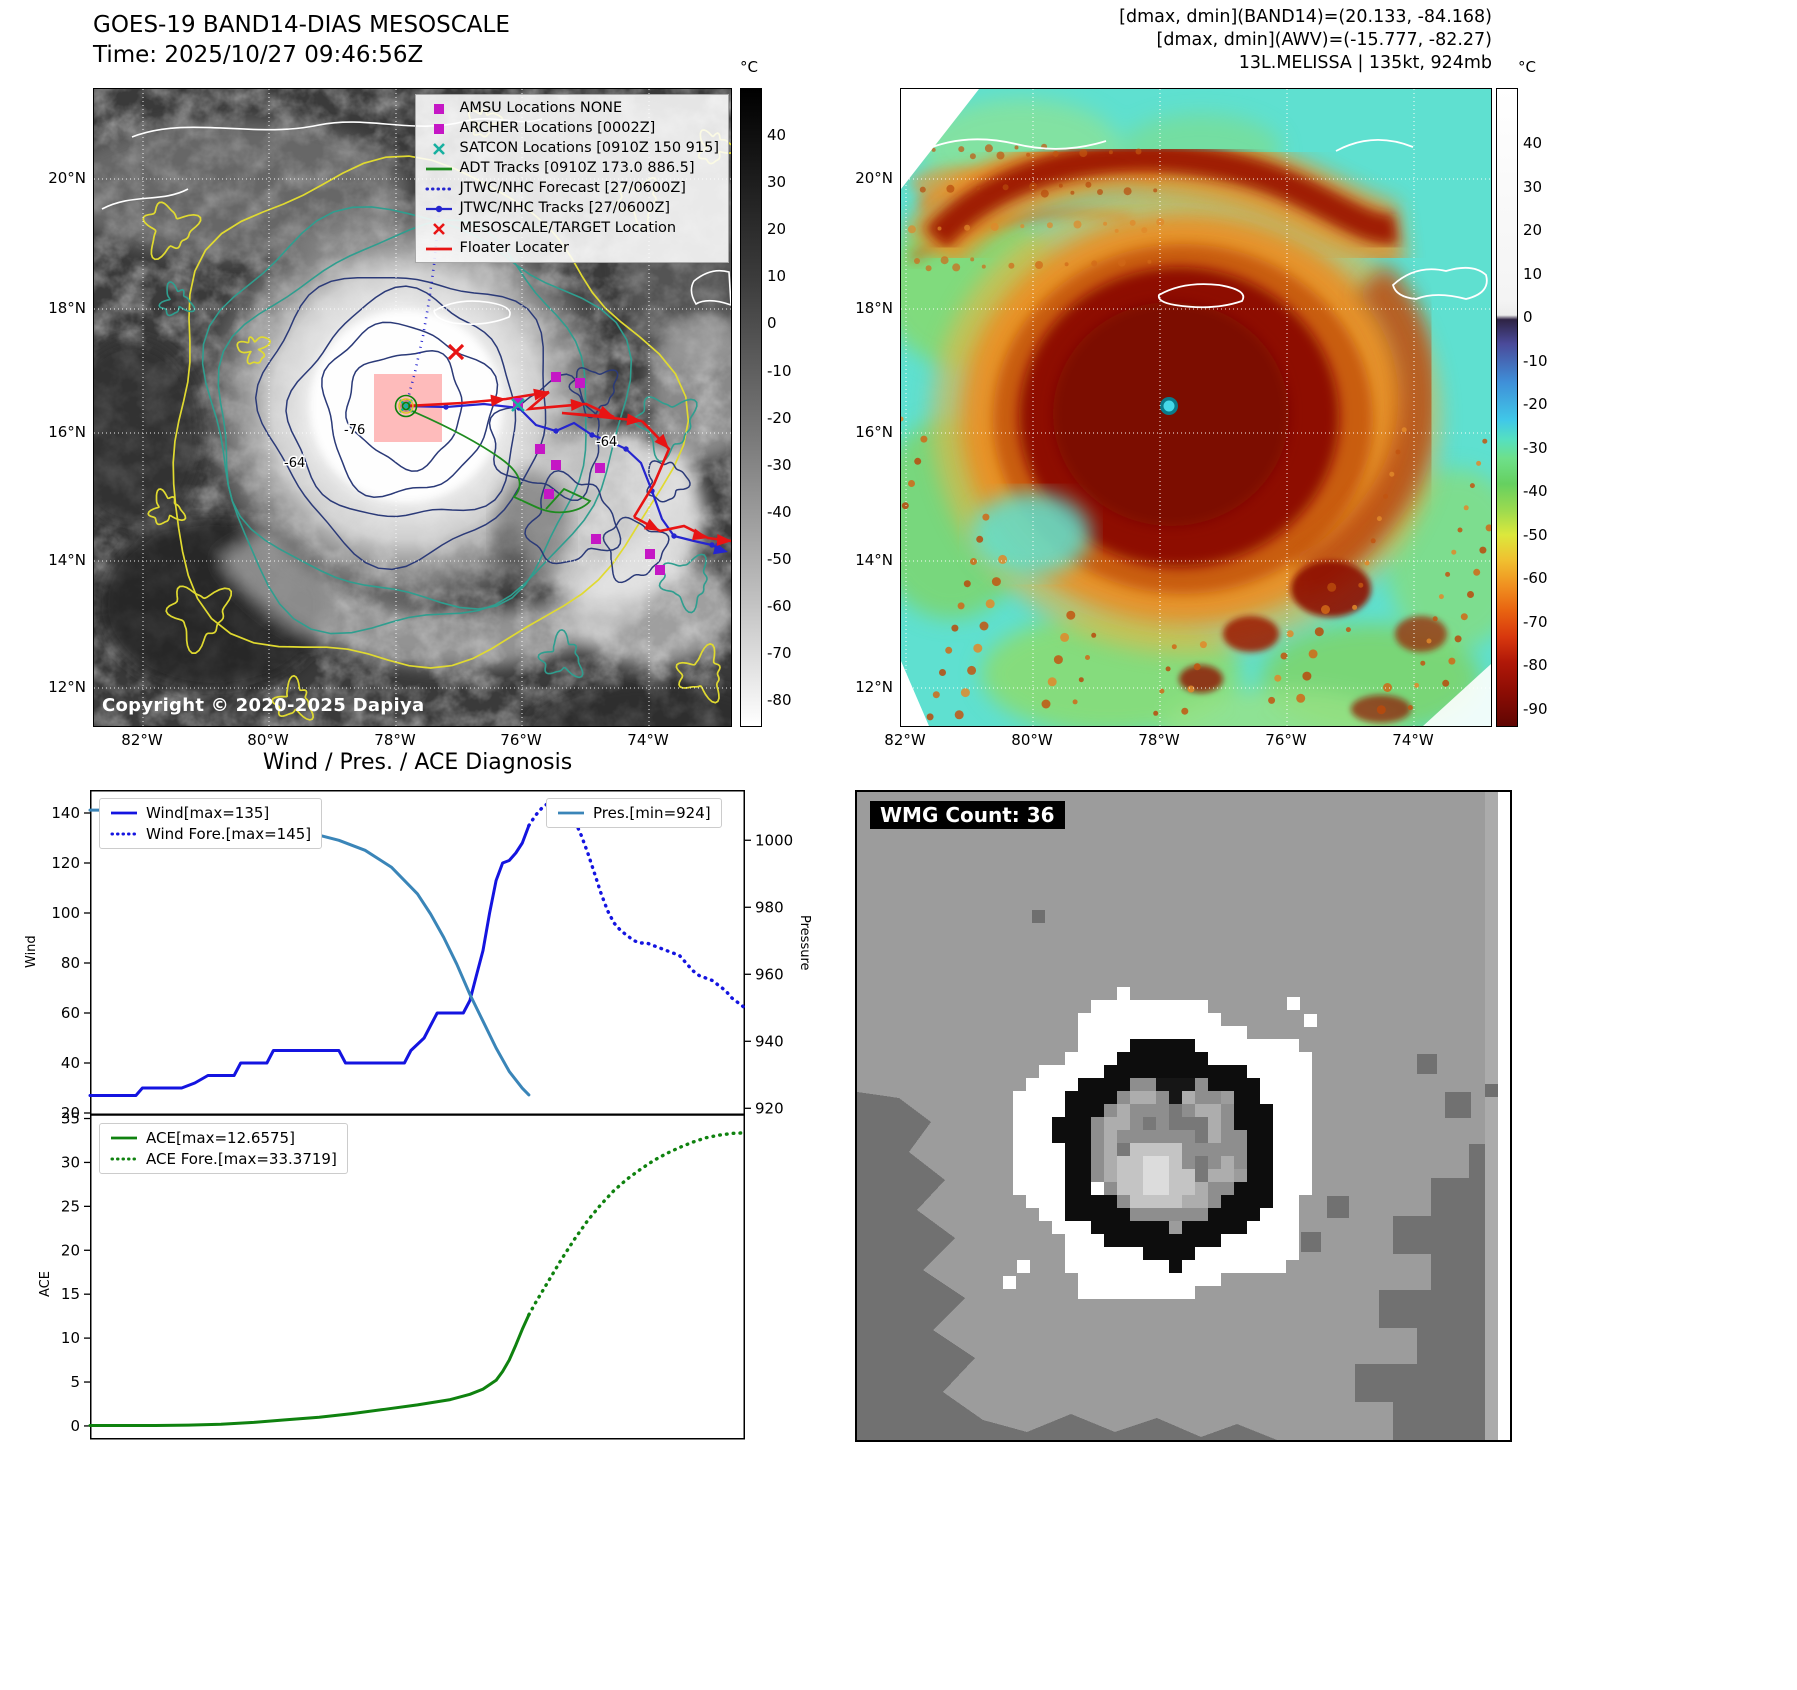  Describe the element at coordinates (749, 67) in the screenshot. I see `band14-colorbar-unit: °C` at that location.